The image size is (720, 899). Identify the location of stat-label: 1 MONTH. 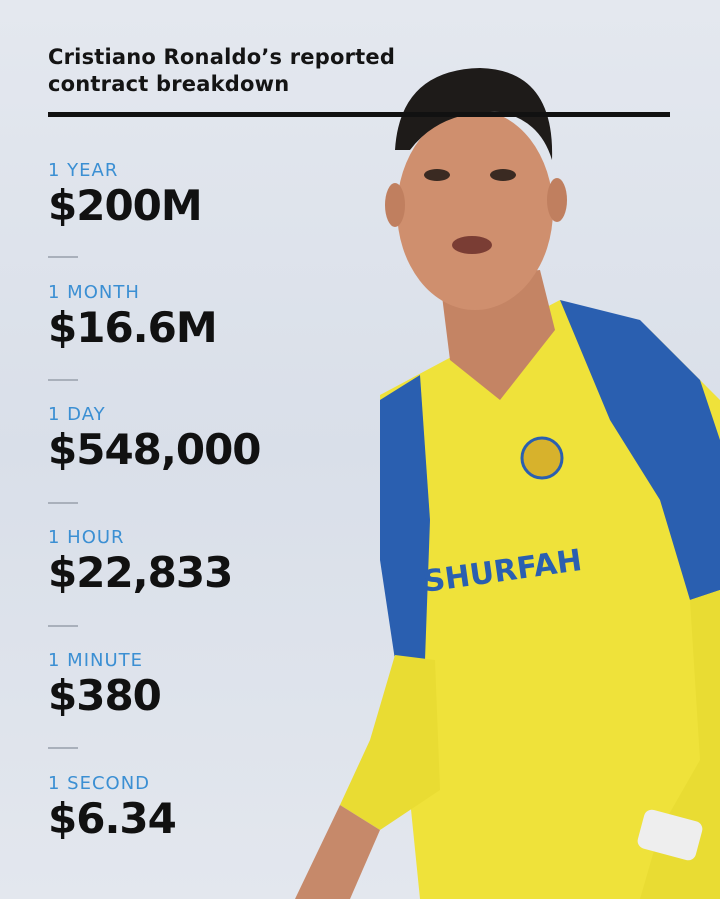
(94, 292).